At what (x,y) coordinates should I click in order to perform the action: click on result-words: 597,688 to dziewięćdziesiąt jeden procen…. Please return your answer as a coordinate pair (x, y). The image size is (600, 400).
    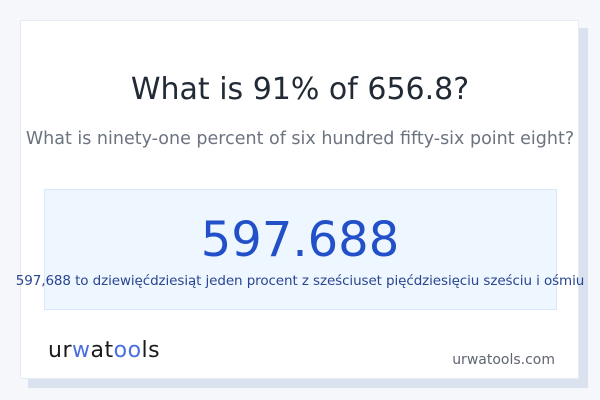
    Looking at the image, I should click on (300, 281).